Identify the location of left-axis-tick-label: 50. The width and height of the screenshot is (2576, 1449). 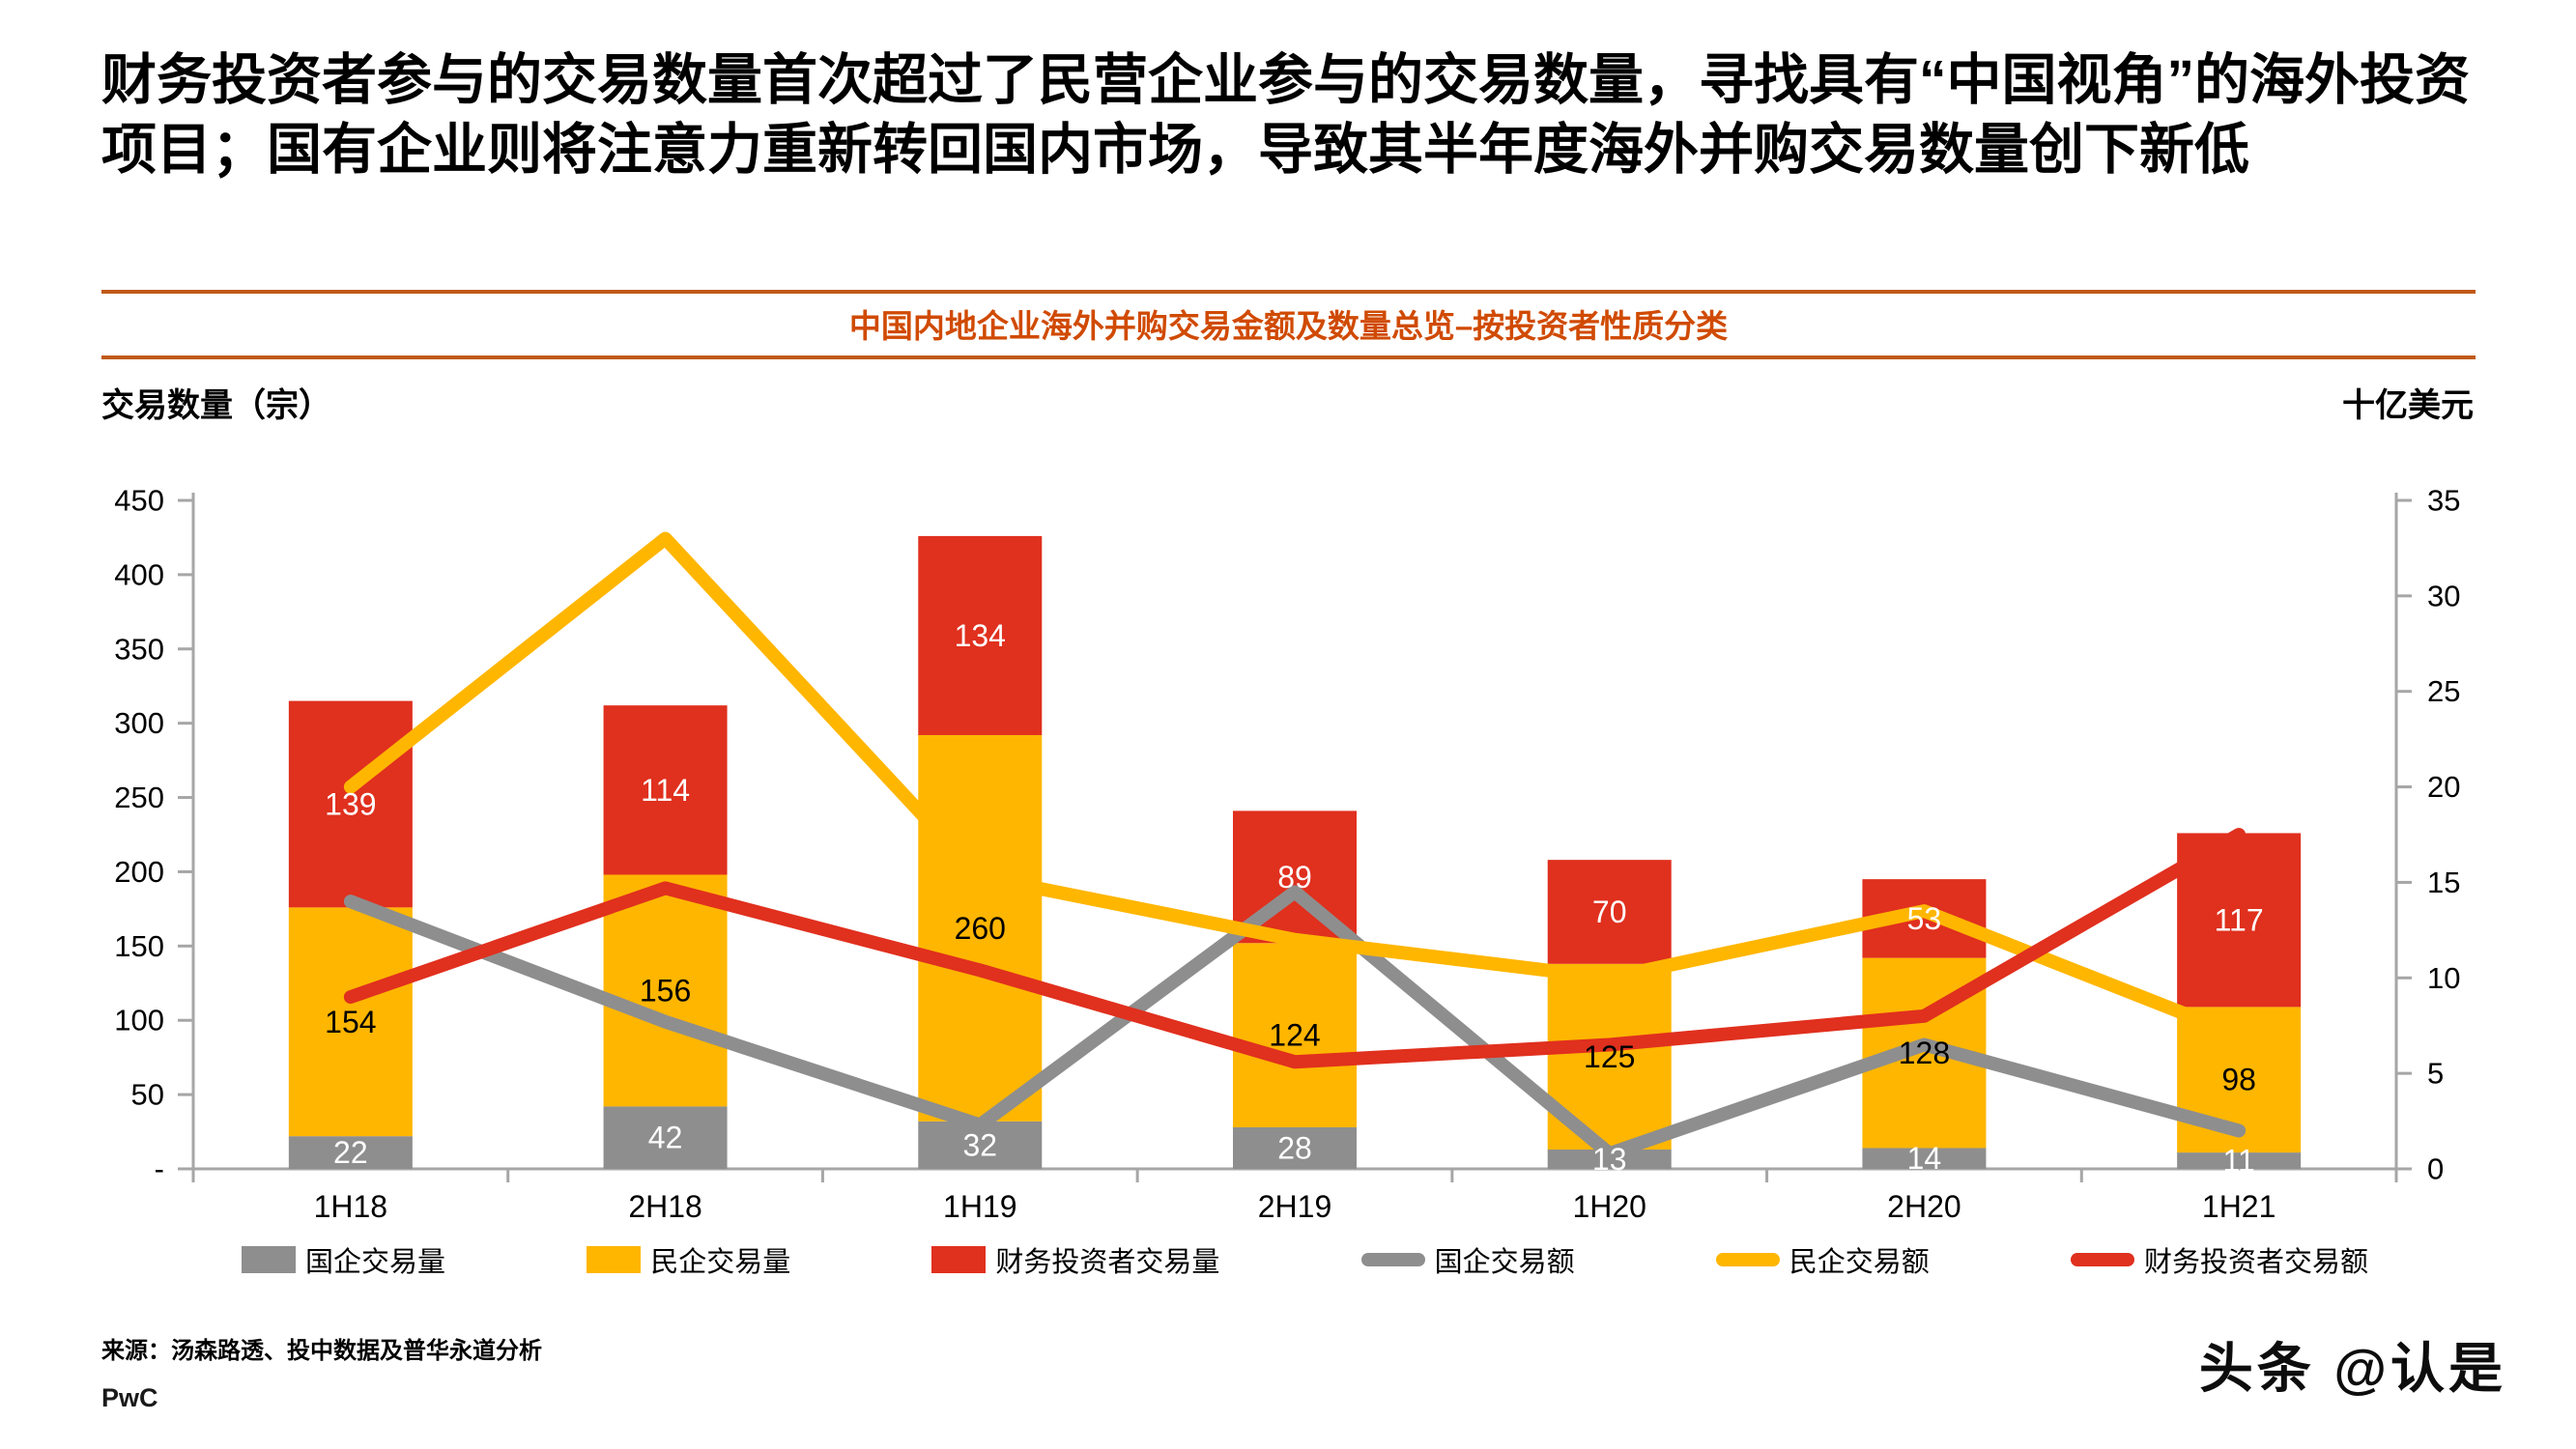
(148, 1095).